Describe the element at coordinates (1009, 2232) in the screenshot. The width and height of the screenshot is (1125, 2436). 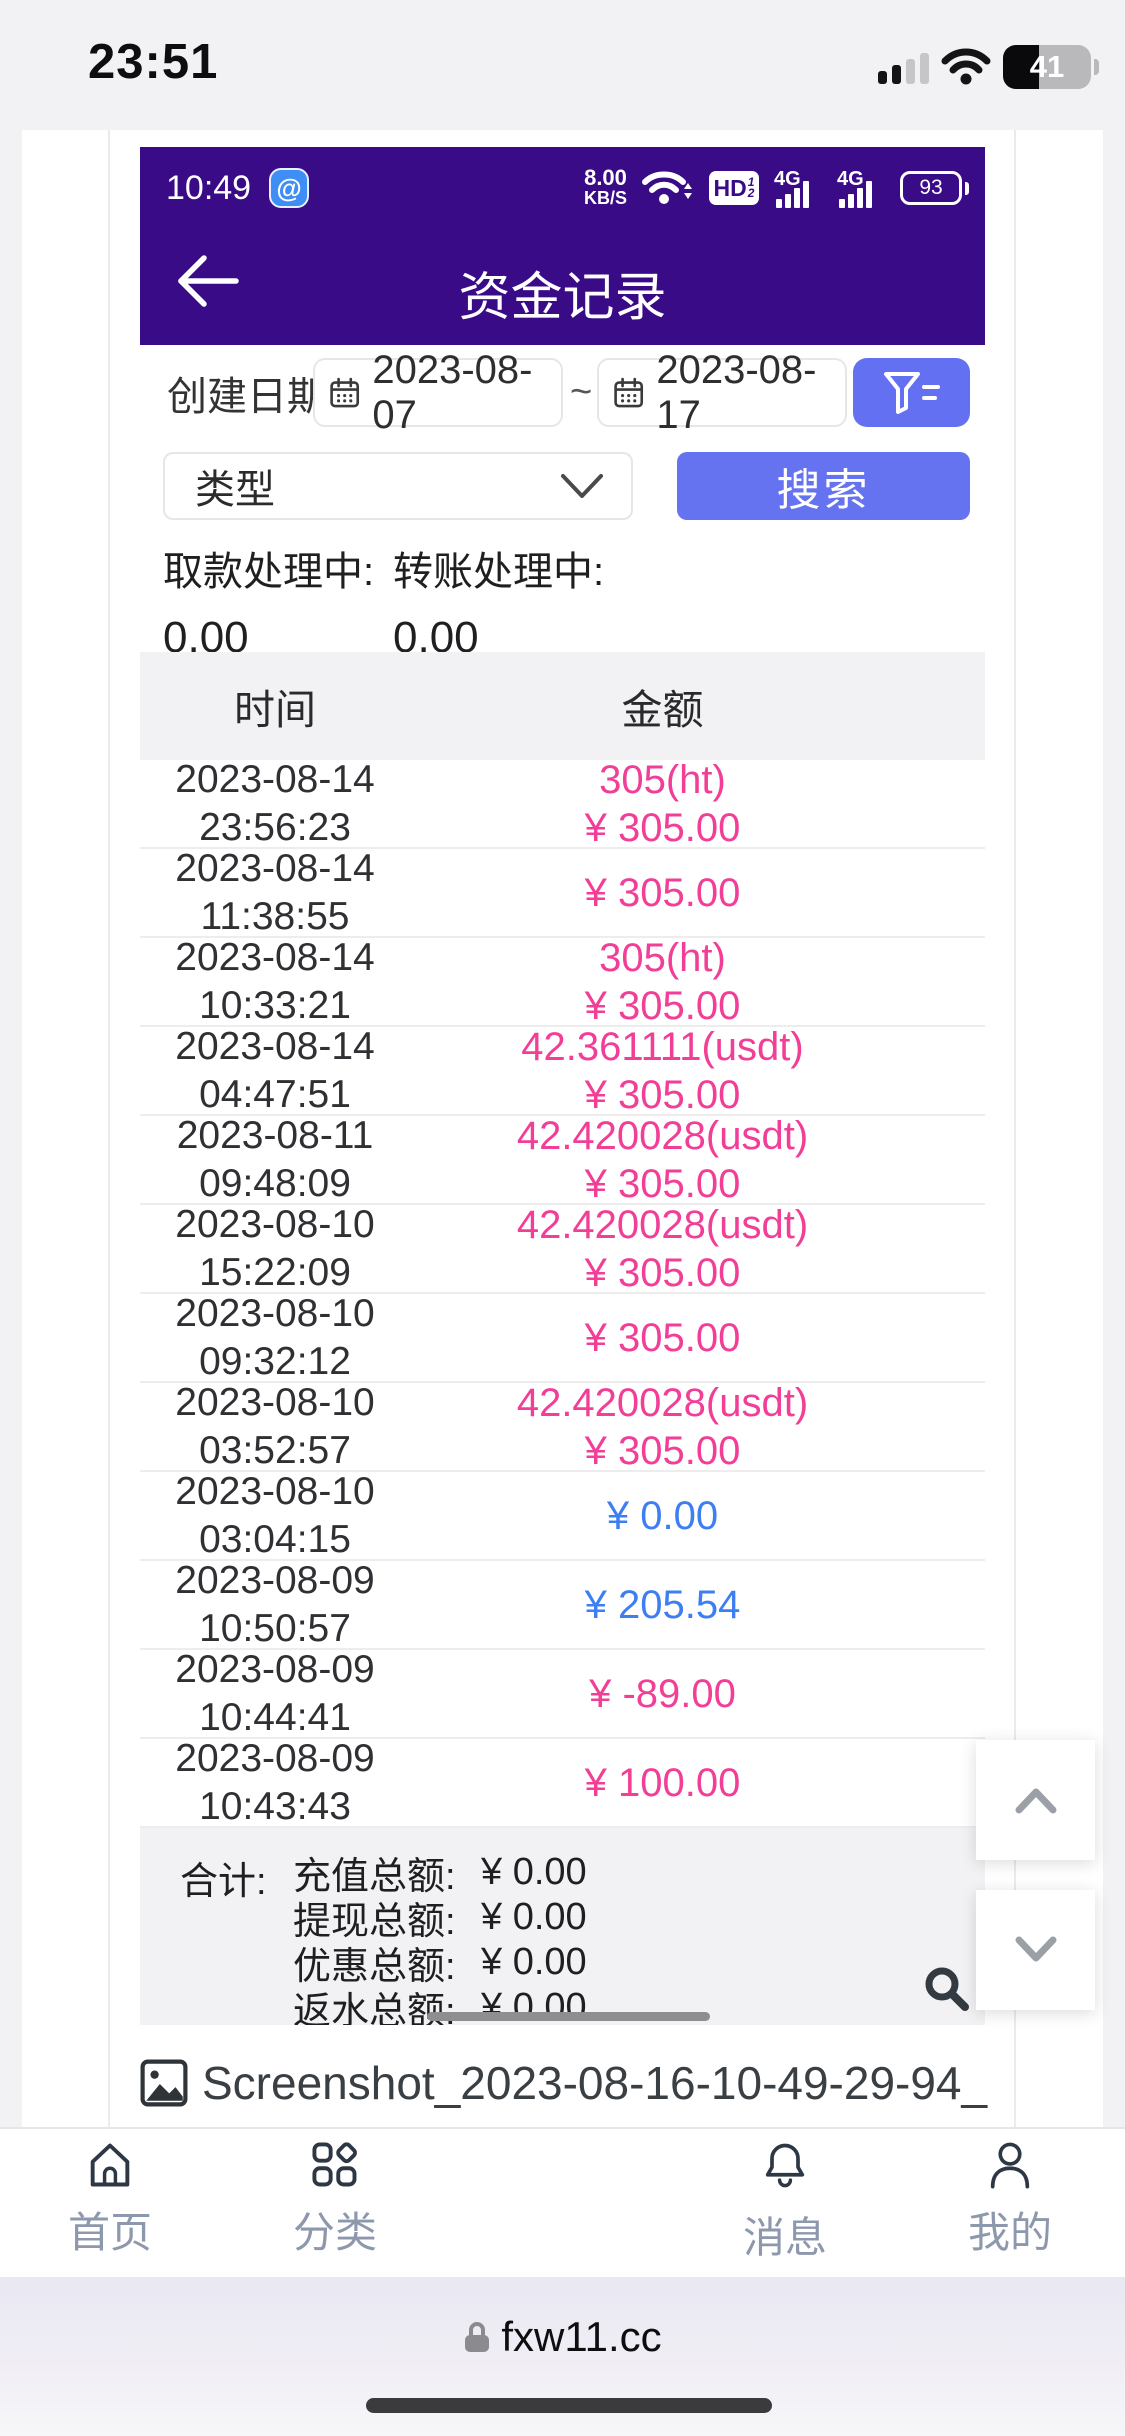
I see `nav-label-profile: 我的` at that location.